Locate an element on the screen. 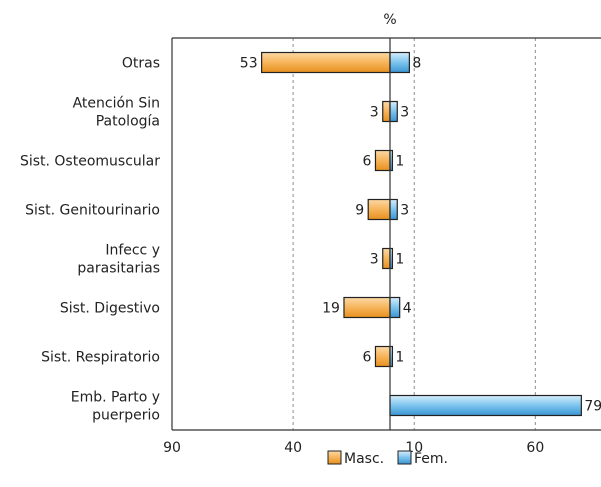  category-label: Sist. Osteomuscular is located at coordinates (90, 162).